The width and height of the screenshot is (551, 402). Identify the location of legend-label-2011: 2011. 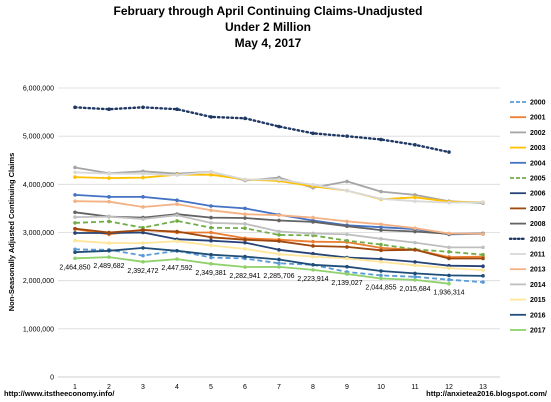
(537, 255).